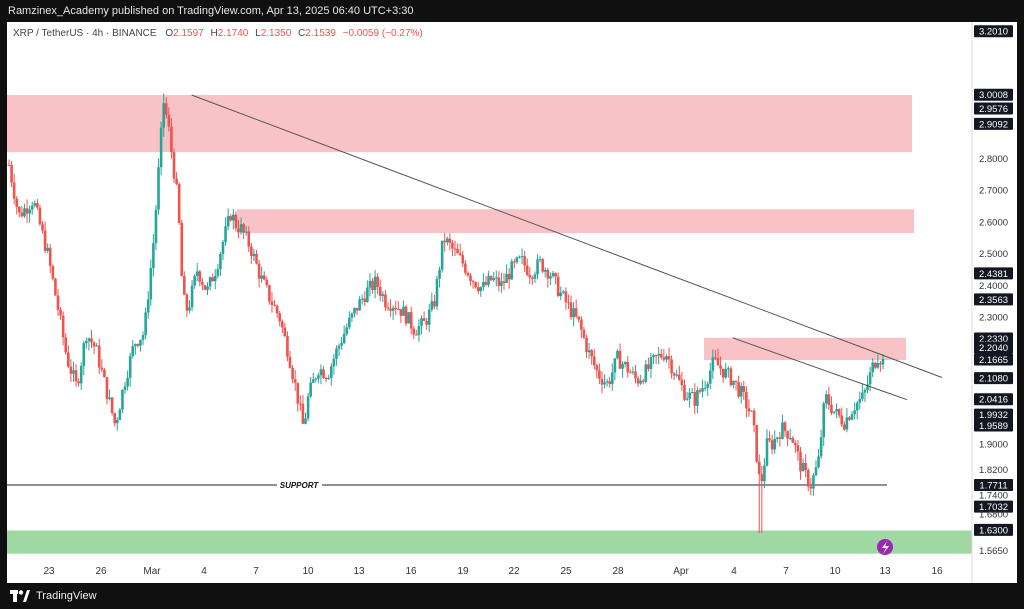  What do you see at coordinates (993, 222) in the screenshot?
I see `price-tick-label: 2.6000` at bounding box center [993, 222].